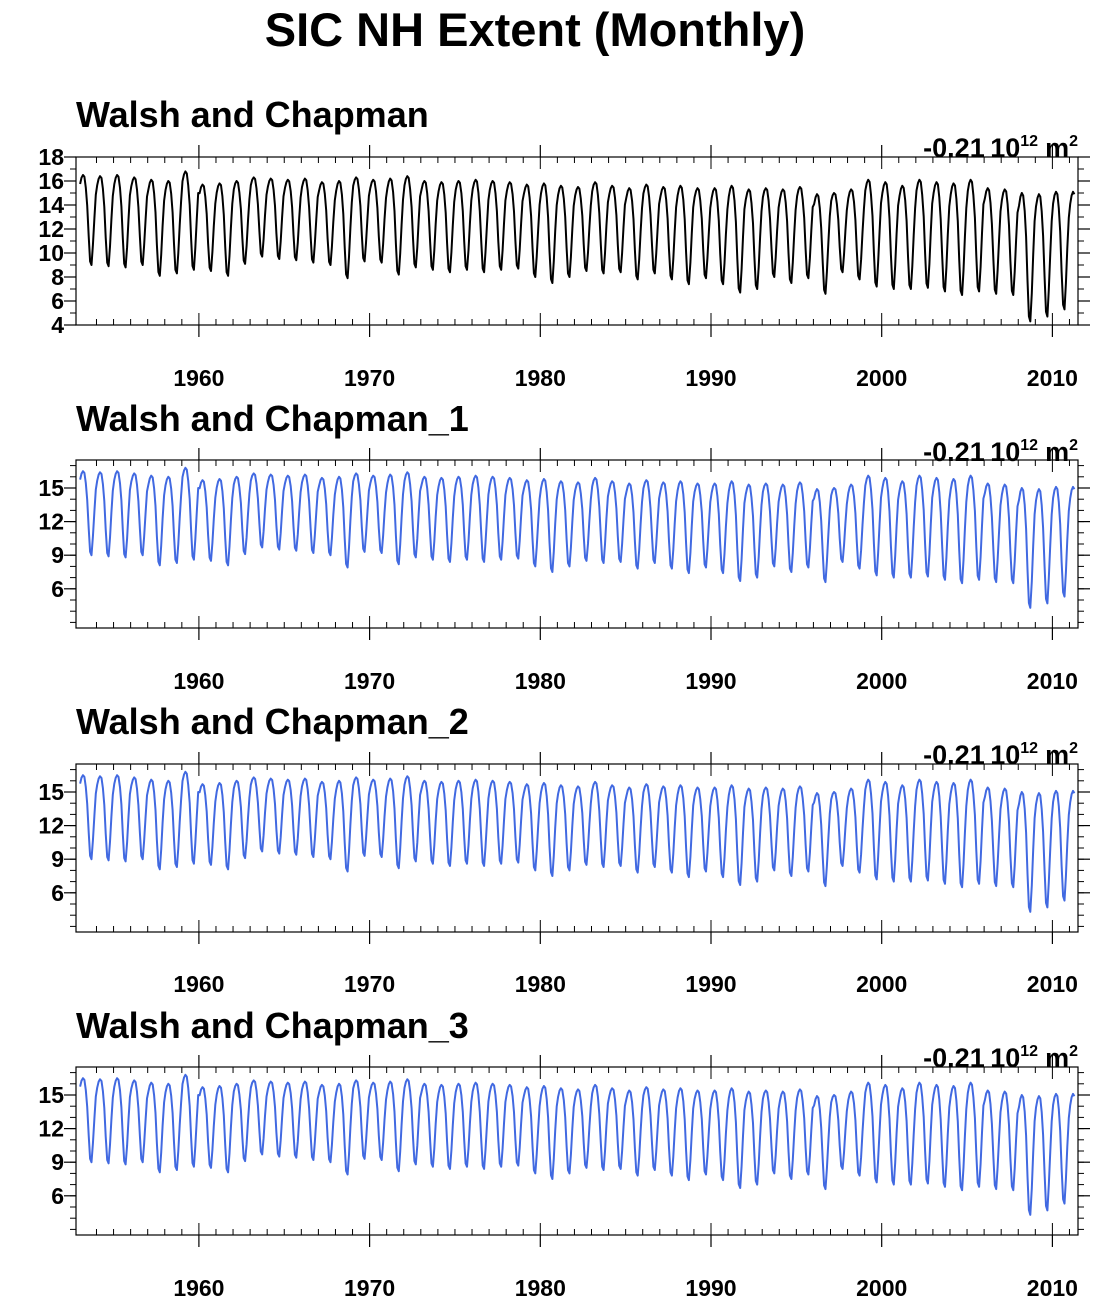 The width and height of the screenshot is (1107, 1305). I want to click on panel-title: Walsh and Chapman, so click(252, 114).